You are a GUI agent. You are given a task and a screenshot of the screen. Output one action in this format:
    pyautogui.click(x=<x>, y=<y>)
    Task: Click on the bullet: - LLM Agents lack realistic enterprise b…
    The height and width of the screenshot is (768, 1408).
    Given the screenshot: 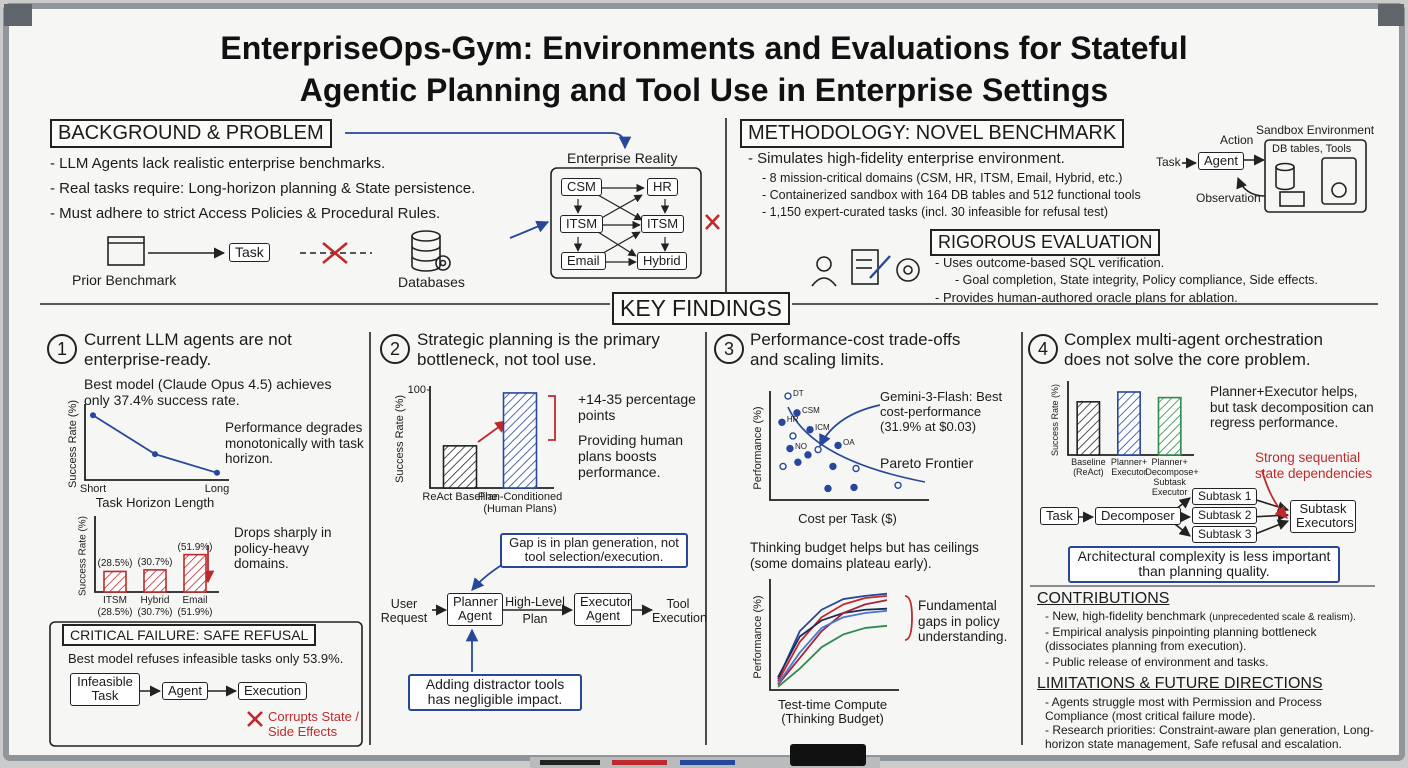 What is the action you would take?
    pyautogui.click(x=218, y=163)
    